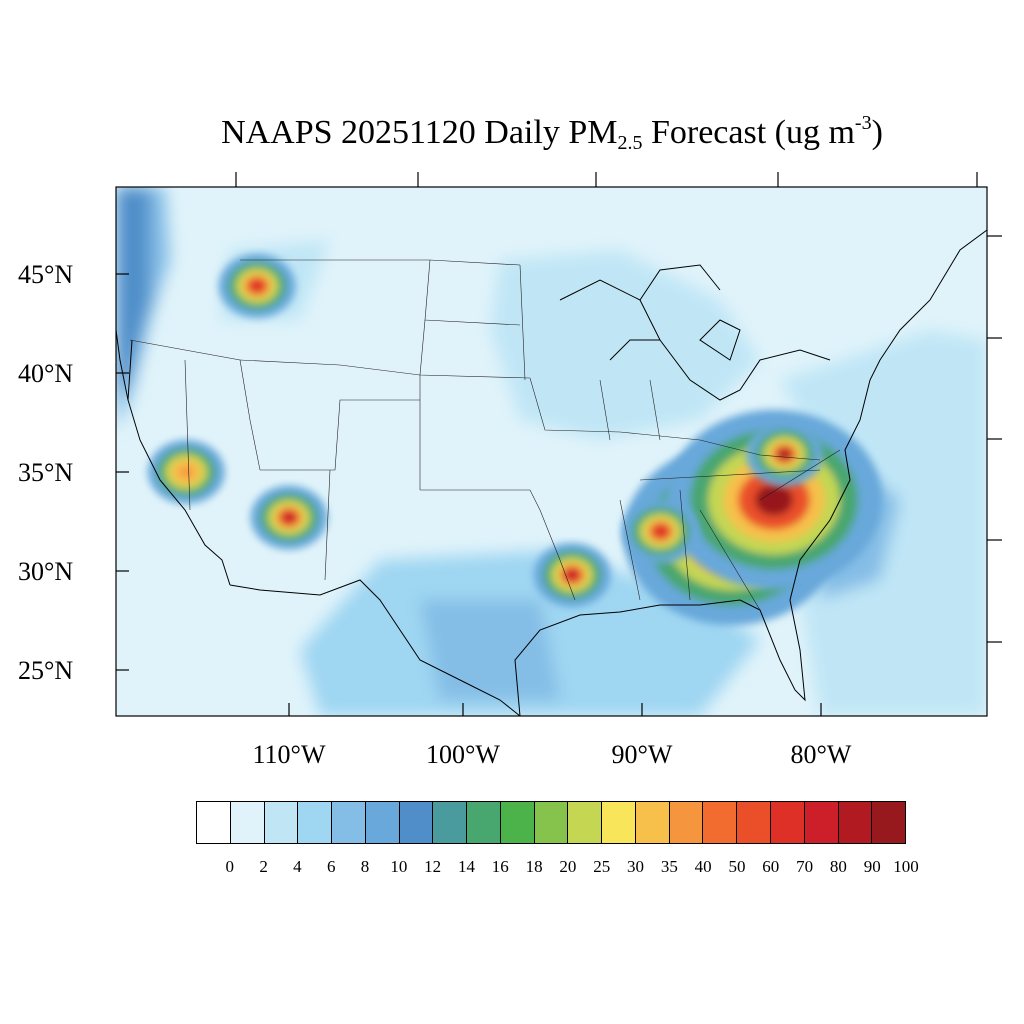 Image resolution: width=1024 pixels, height=1024 pixels. I want to click on title-superscript: -3, so click(863, 123).